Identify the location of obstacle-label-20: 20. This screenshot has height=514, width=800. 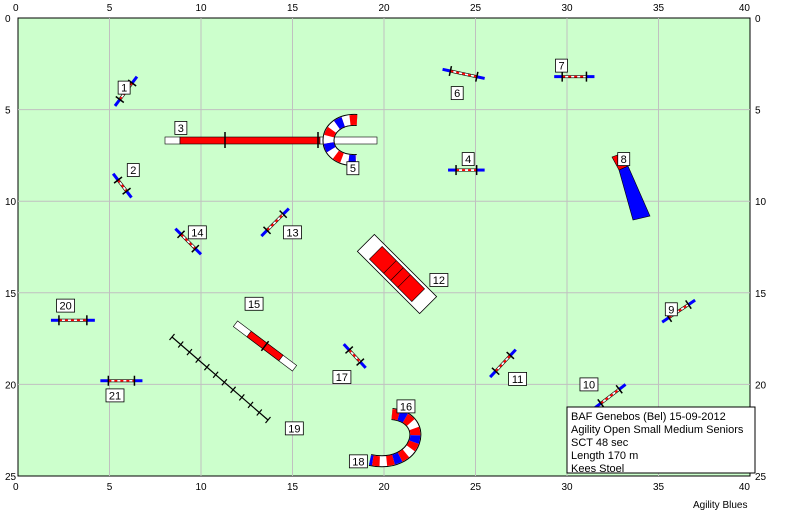
(65, 305).